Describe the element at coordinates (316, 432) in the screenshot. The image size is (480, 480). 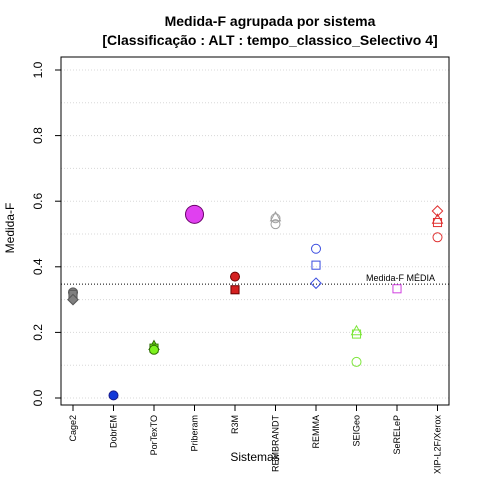
I see `x-tick-label: REMMA` at that location.